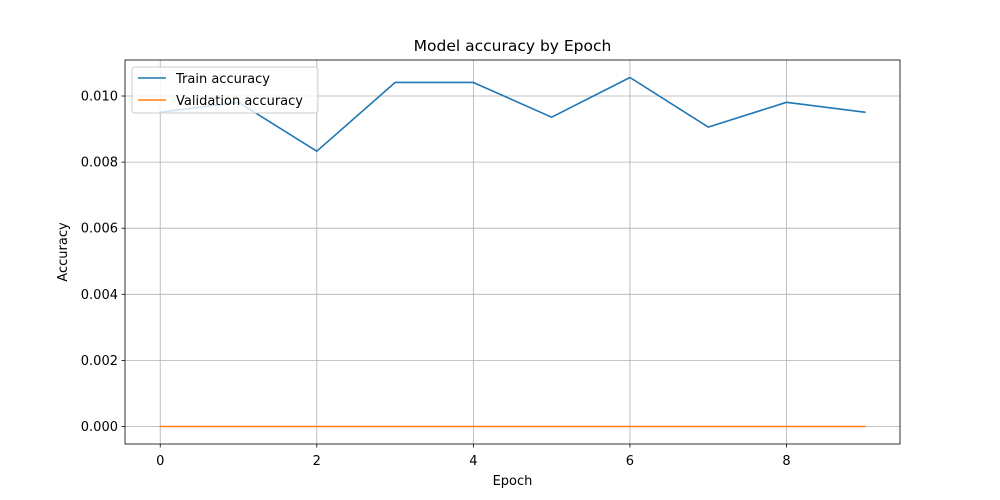  What do you see at coordinates (786, 461) in the screenshot?
I see `x-tick-label: 8` at bounding box center [786, 461].